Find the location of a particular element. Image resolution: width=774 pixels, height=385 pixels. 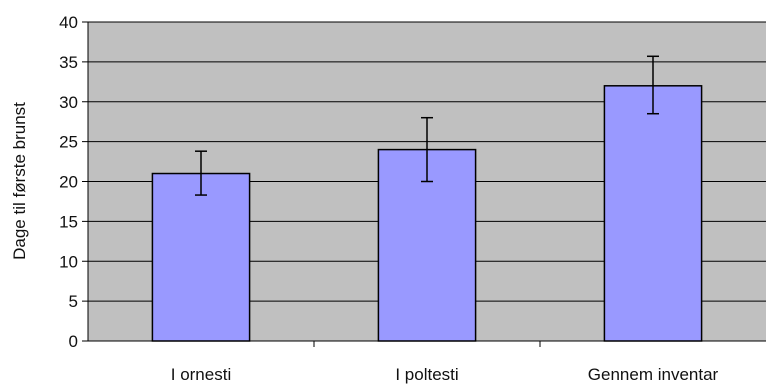

y-tick-label: 10 is located at coordinates (68, 261).